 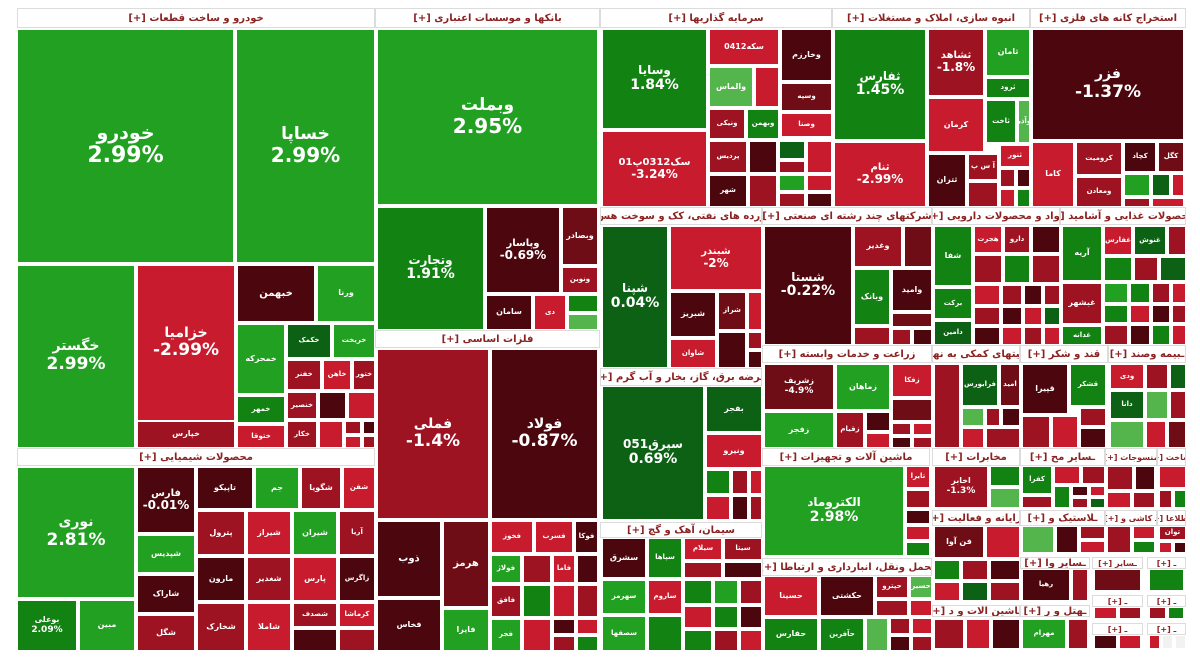 I want to click on tile-شهر: شهر, so click(x=728, y=191).